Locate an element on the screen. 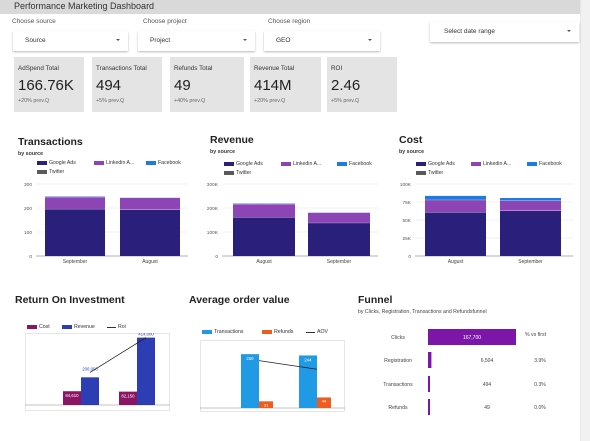  funnel-value: 494 is located at coordinates (487, 385).